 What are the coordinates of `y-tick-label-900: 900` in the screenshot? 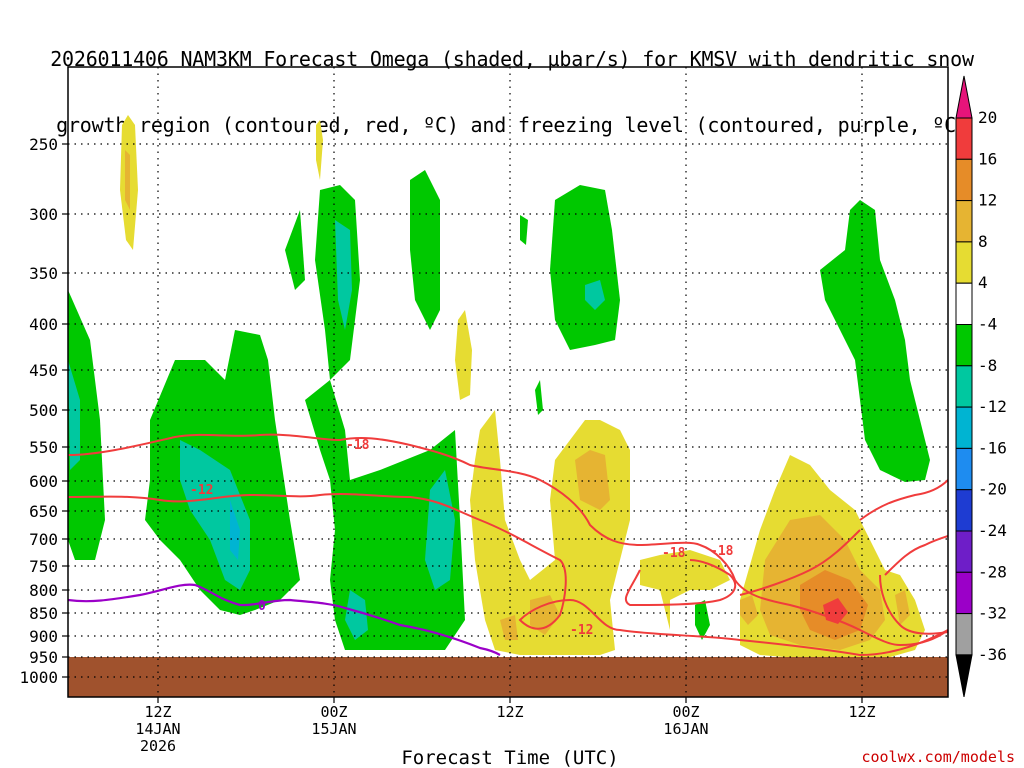 It's located at (43, 636).